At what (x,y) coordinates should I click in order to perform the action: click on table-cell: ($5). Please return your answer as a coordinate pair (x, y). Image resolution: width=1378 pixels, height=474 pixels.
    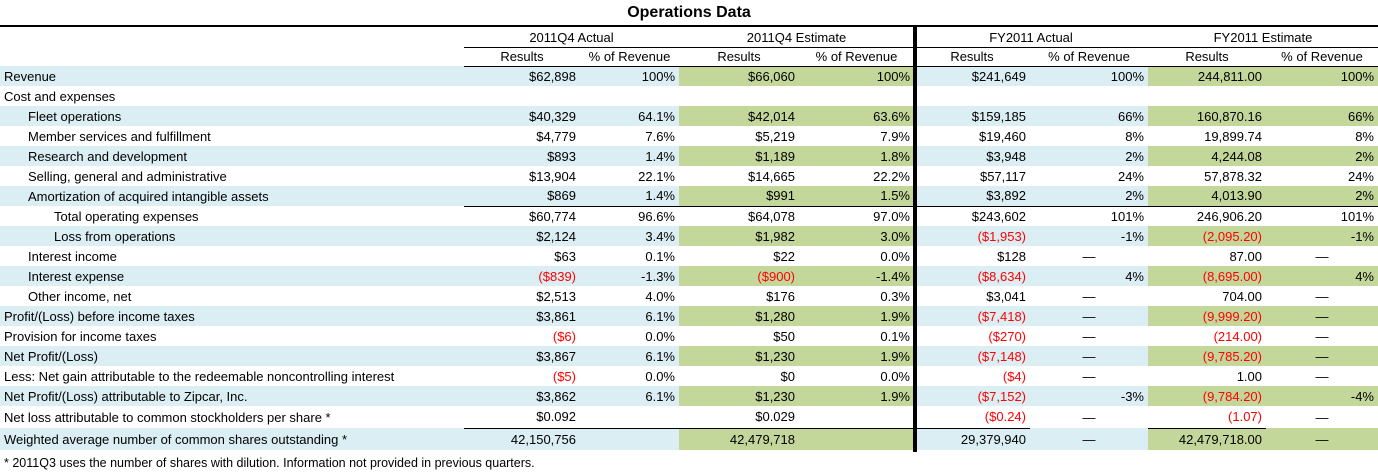
    Looking at the image, I should click on (564, 376).